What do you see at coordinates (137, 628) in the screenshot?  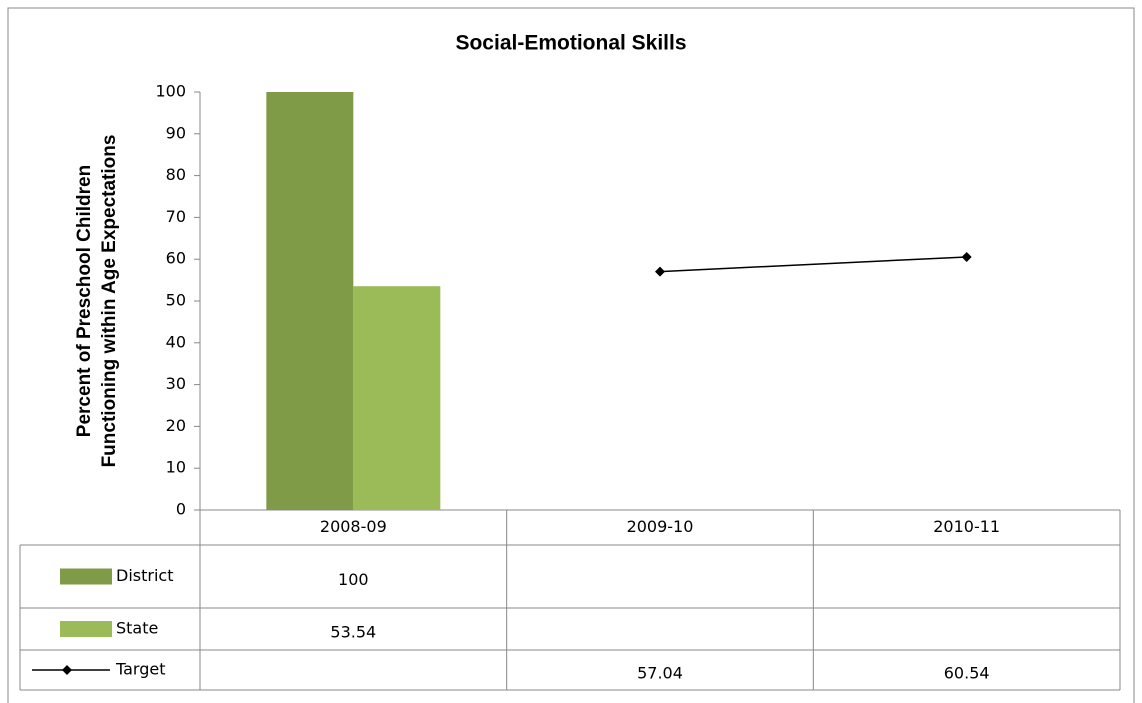 I see `legend-label: State` at bounding box center [137, 628].